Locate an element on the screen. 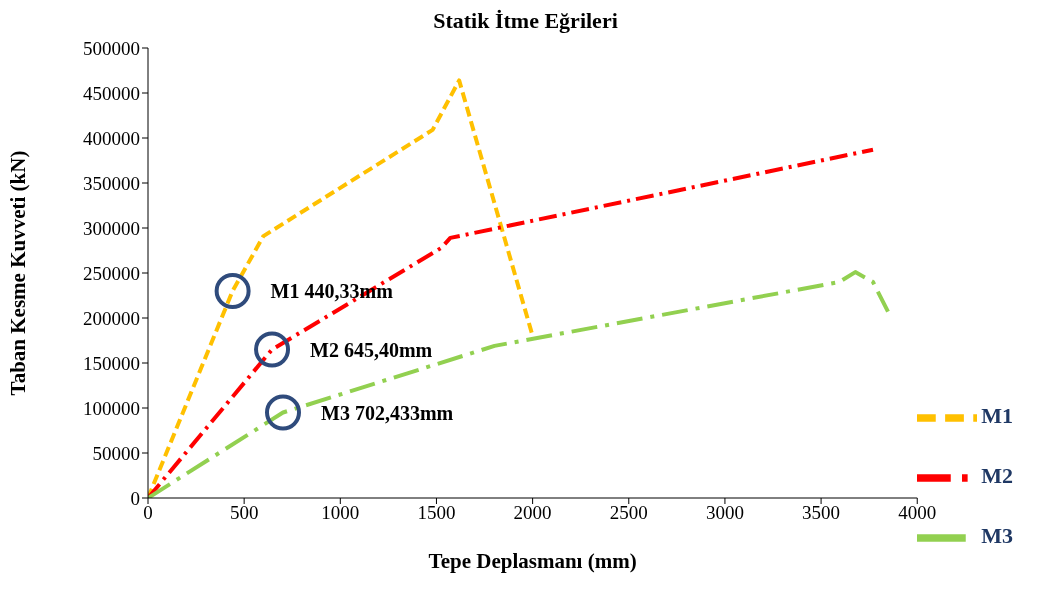 This screenshot has height=605, width=1051. x-tick-label: 1000 is located at coordinates (340, 513).